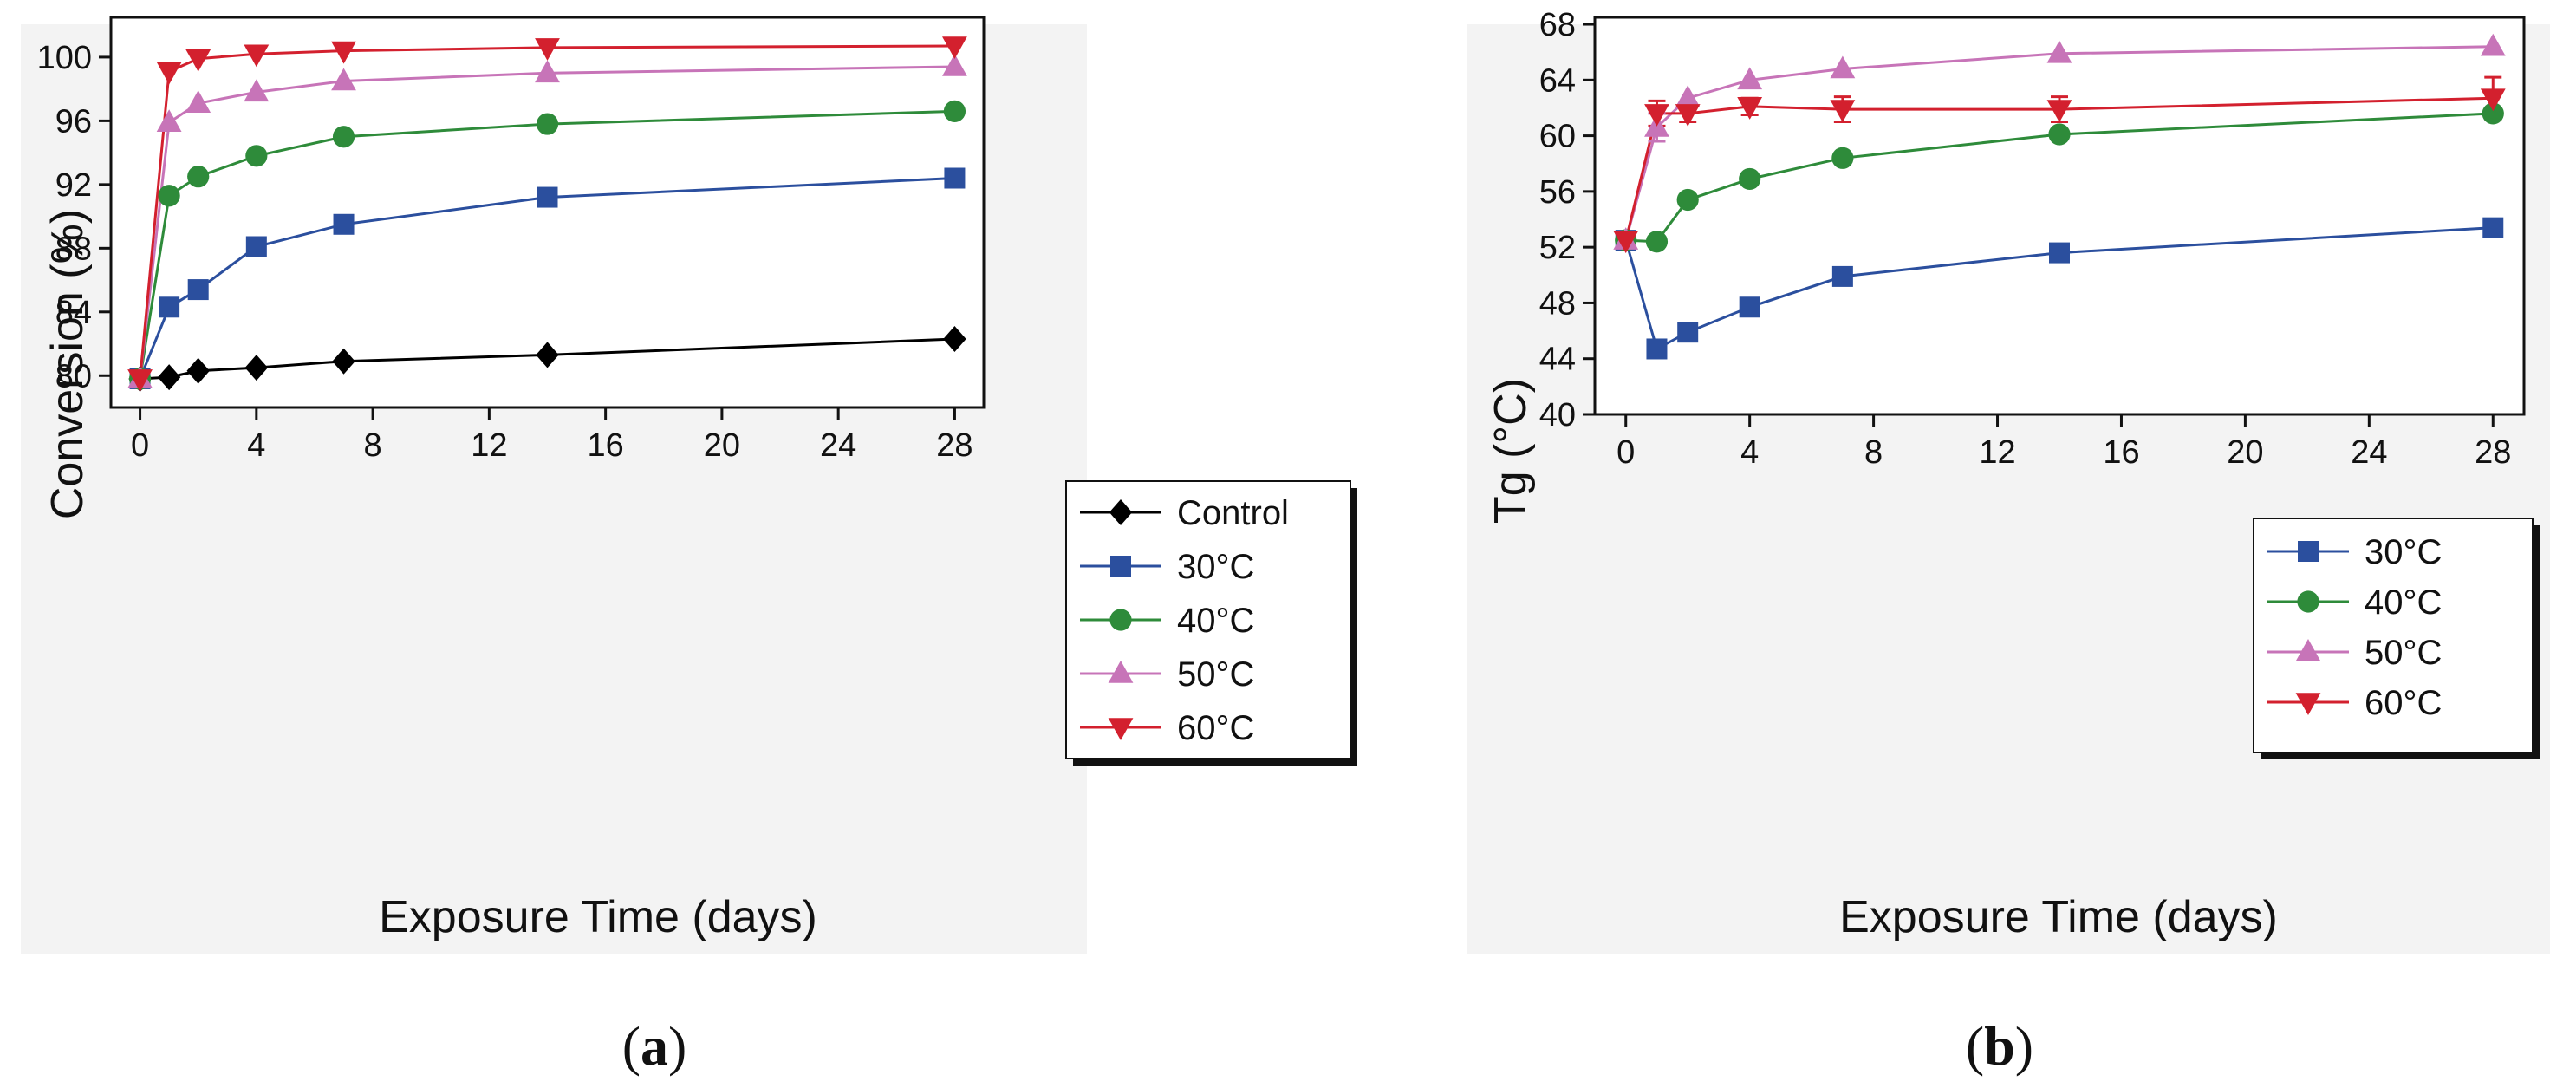 The height and width of the screenshot is (1088, 2576). I want to click on panel-a-legend-label-50-c: 50°C, so click(1215, 674).